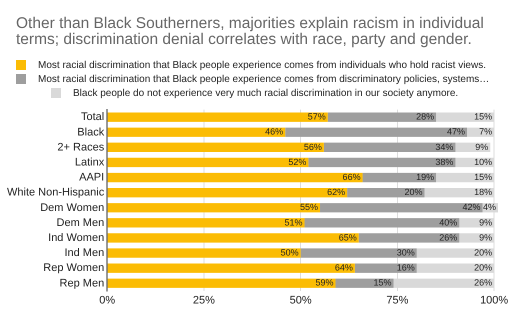 The height and width of the screenshot is (317, 512). Describe the element at coordinates (485, 131) in the screenshot. I see `data-label: 7%` at that location.